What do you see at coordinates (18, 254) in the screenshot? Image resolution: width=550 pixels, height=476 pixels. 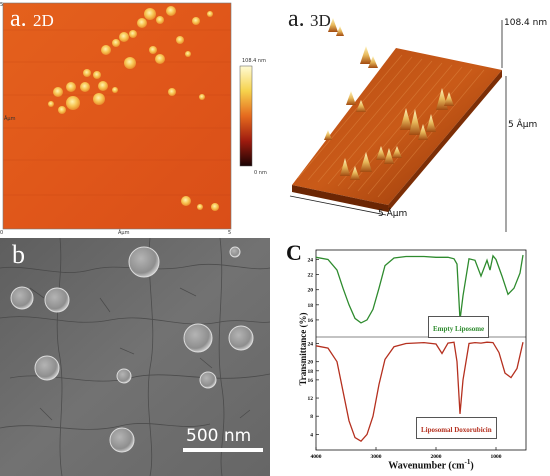 I see `panel-b-label: b` at bounding box center [18, 254].